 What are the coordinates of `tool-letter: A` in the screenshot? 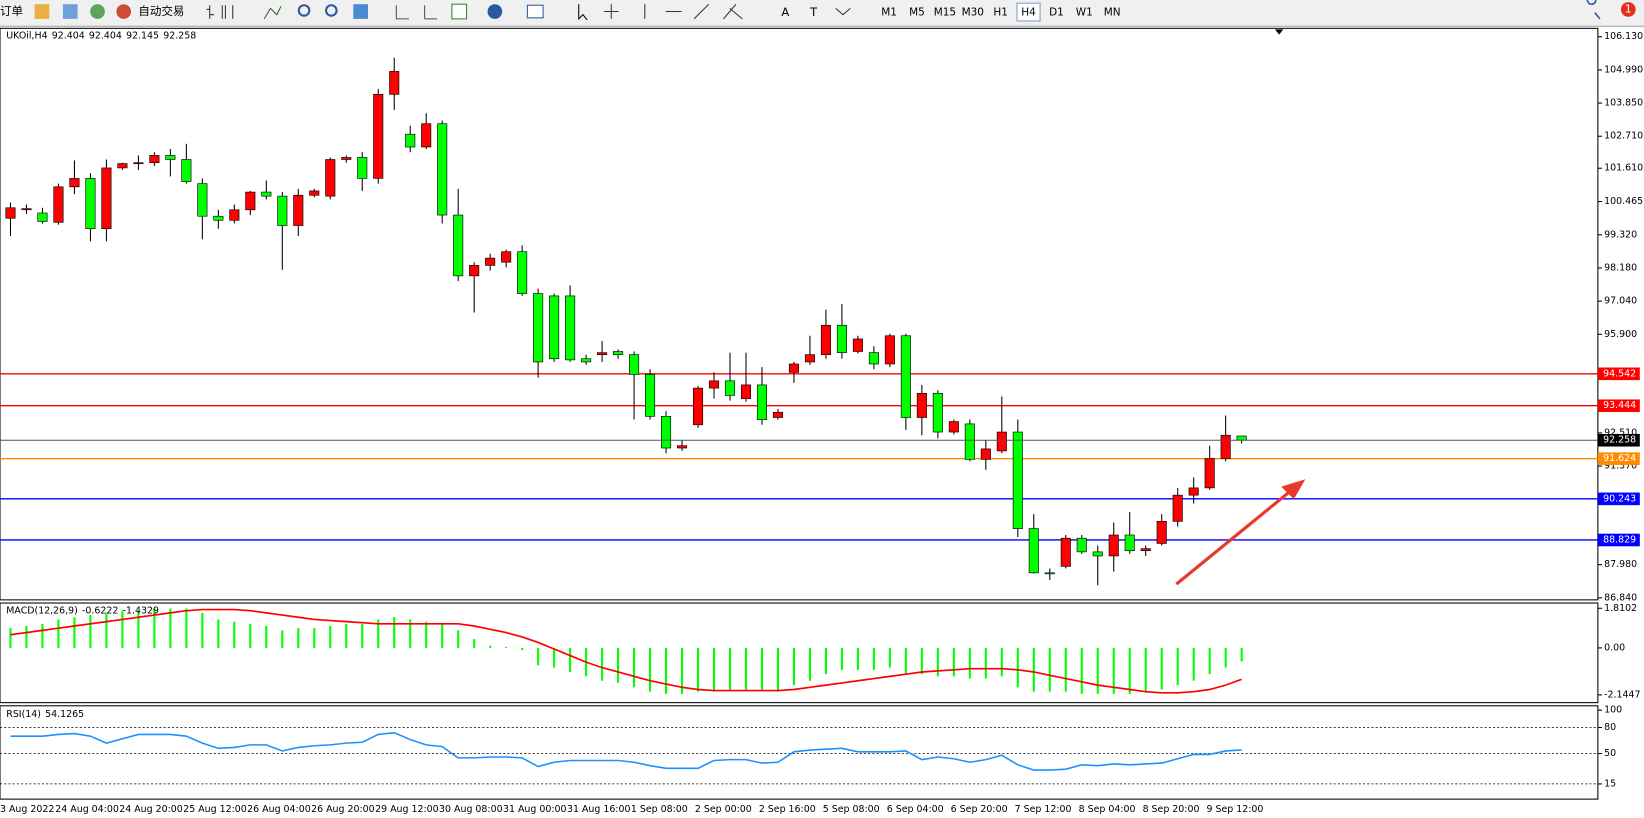 It's located at (785, 12).